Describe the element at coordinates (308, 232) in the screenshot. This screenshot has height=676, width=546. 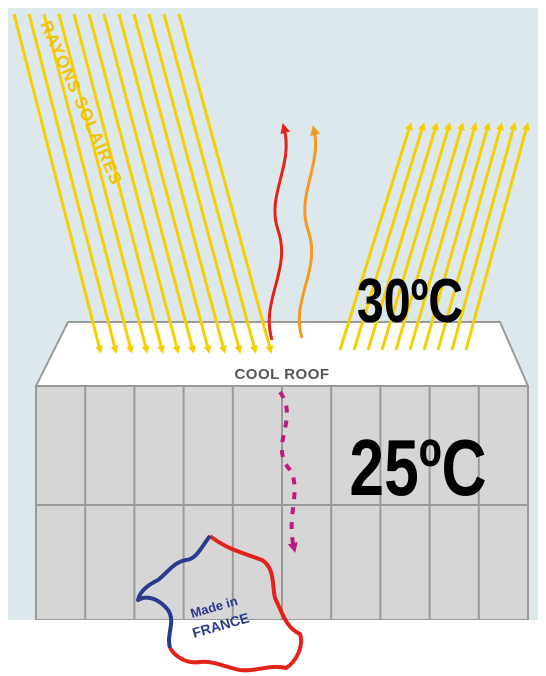
I see `heat-wave-orange-arrow` at that location.